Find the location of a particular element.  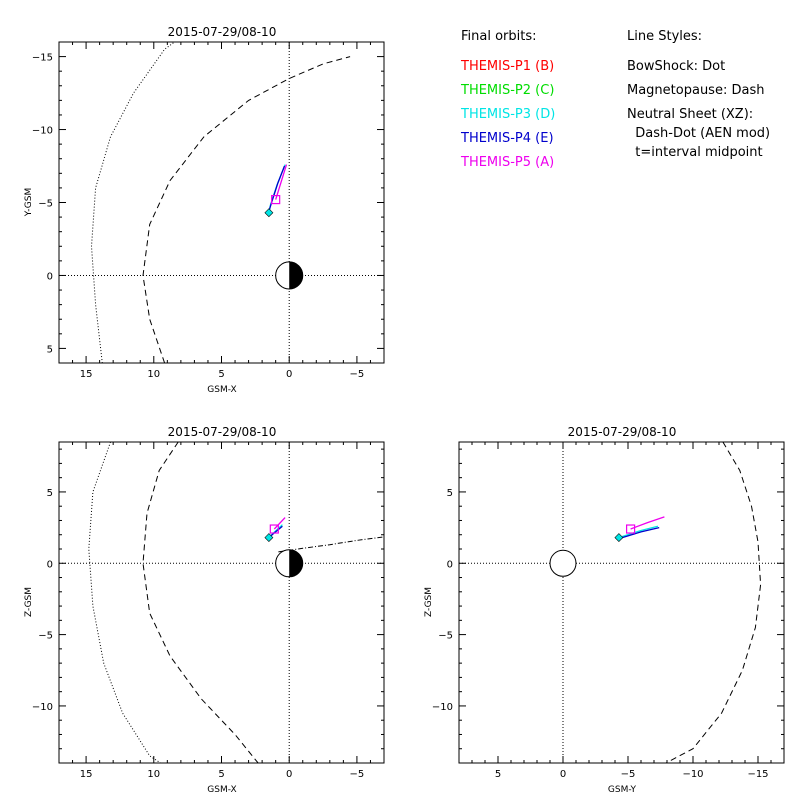

legend-style-1: BowShock: Dot is located at coordinates (676, 66).